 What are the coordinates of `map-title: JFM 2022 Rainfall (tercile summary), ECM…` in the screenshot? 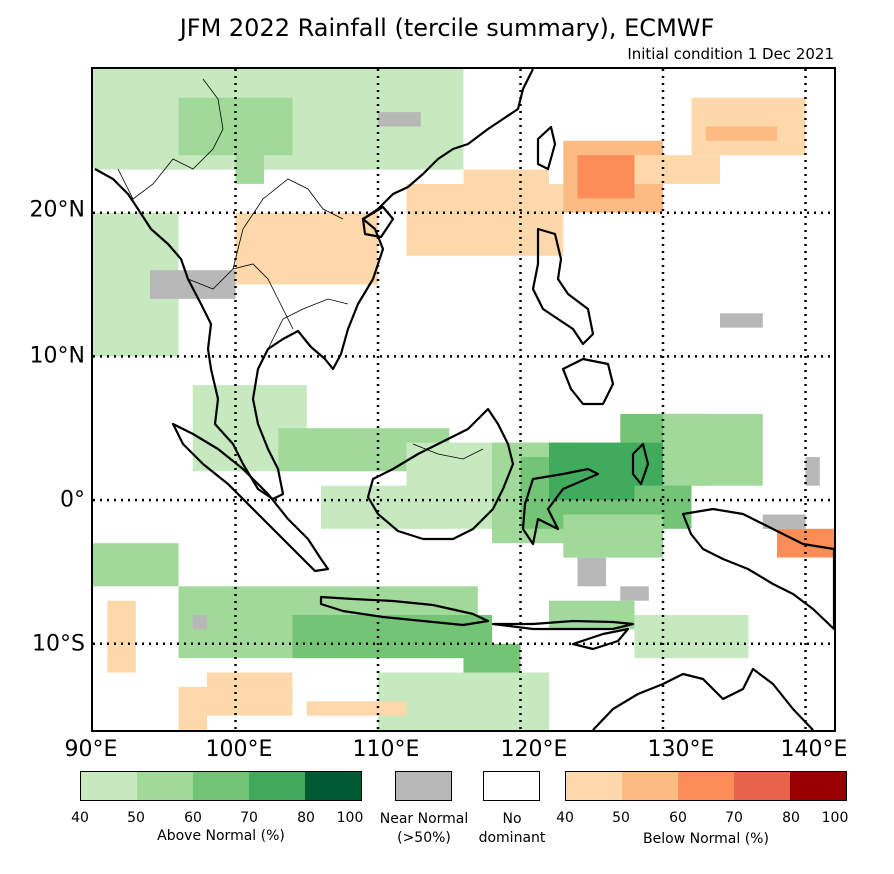 It's located at (447, 28).